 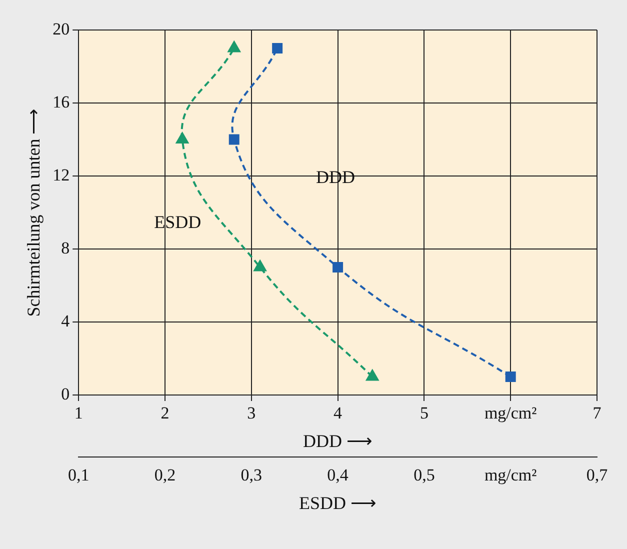 What do you see at coordinates (251, 413) in the screenshot?
I see `x-tick-label: 3` at bounding box center [251, 413].